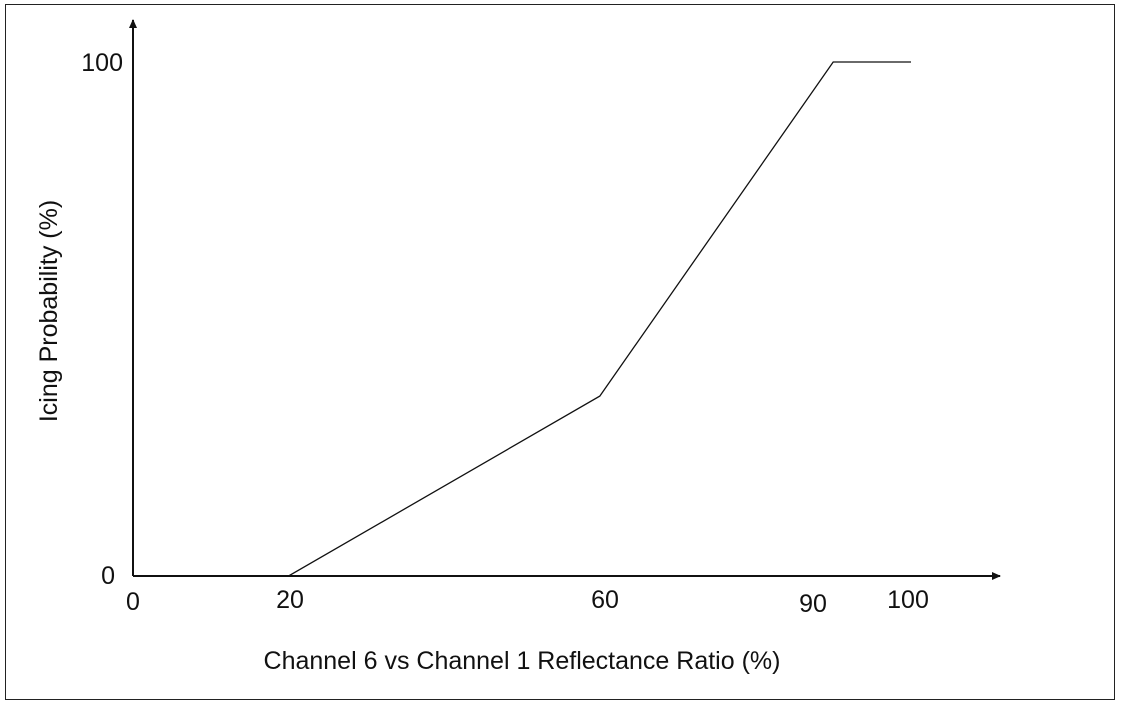 This screenshot has height=705, width=1124. I want to click on x-tick-label-100: 100, so click(908, 600).